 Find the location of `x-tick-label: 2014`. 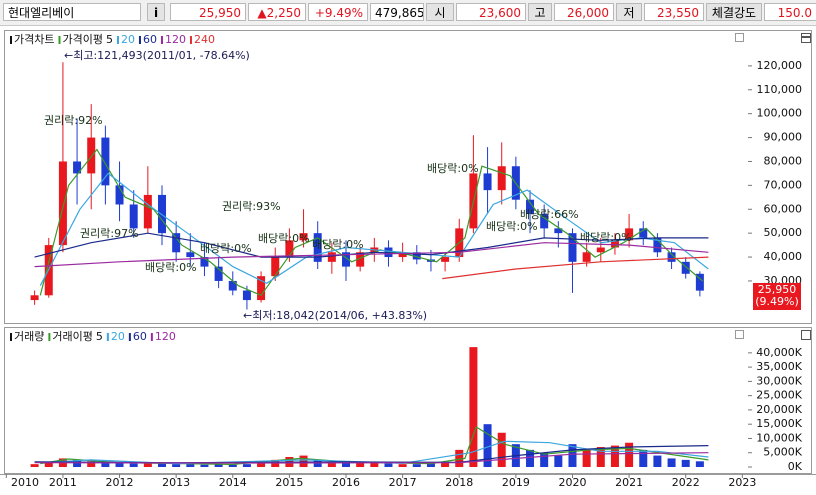

x-tick-label: 2014 is located at coordinates (233, 482).